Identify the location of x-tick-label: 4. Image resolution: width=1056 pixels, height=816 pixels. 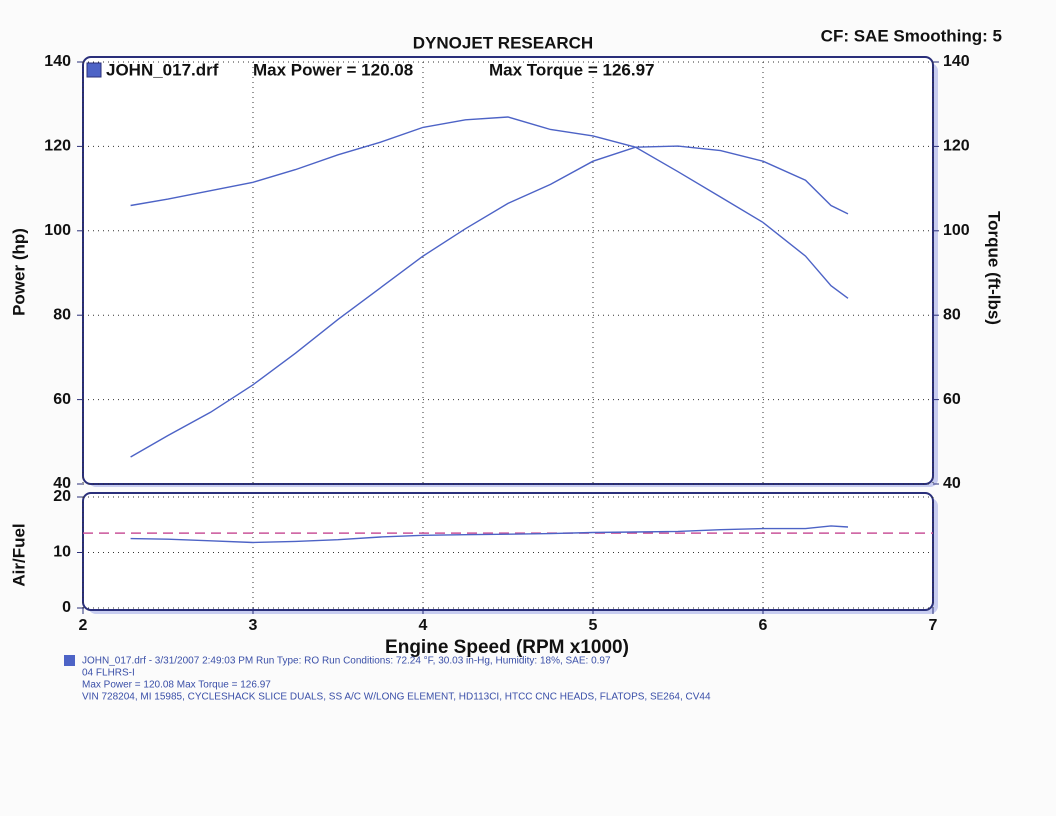
(423, 625).